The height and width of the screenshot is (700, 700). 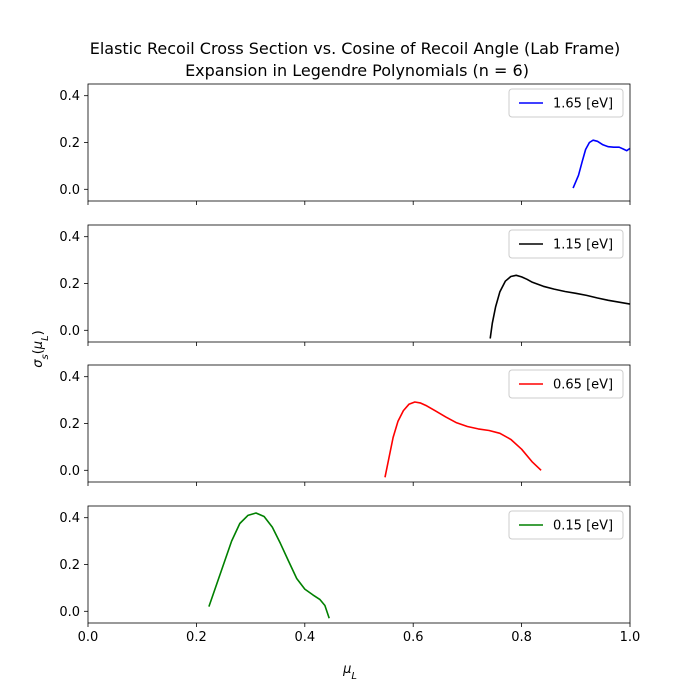 I want to click on subplot-1: 0.0 0.2 0.4 1.65 [eV], so click(x=345, y=144).